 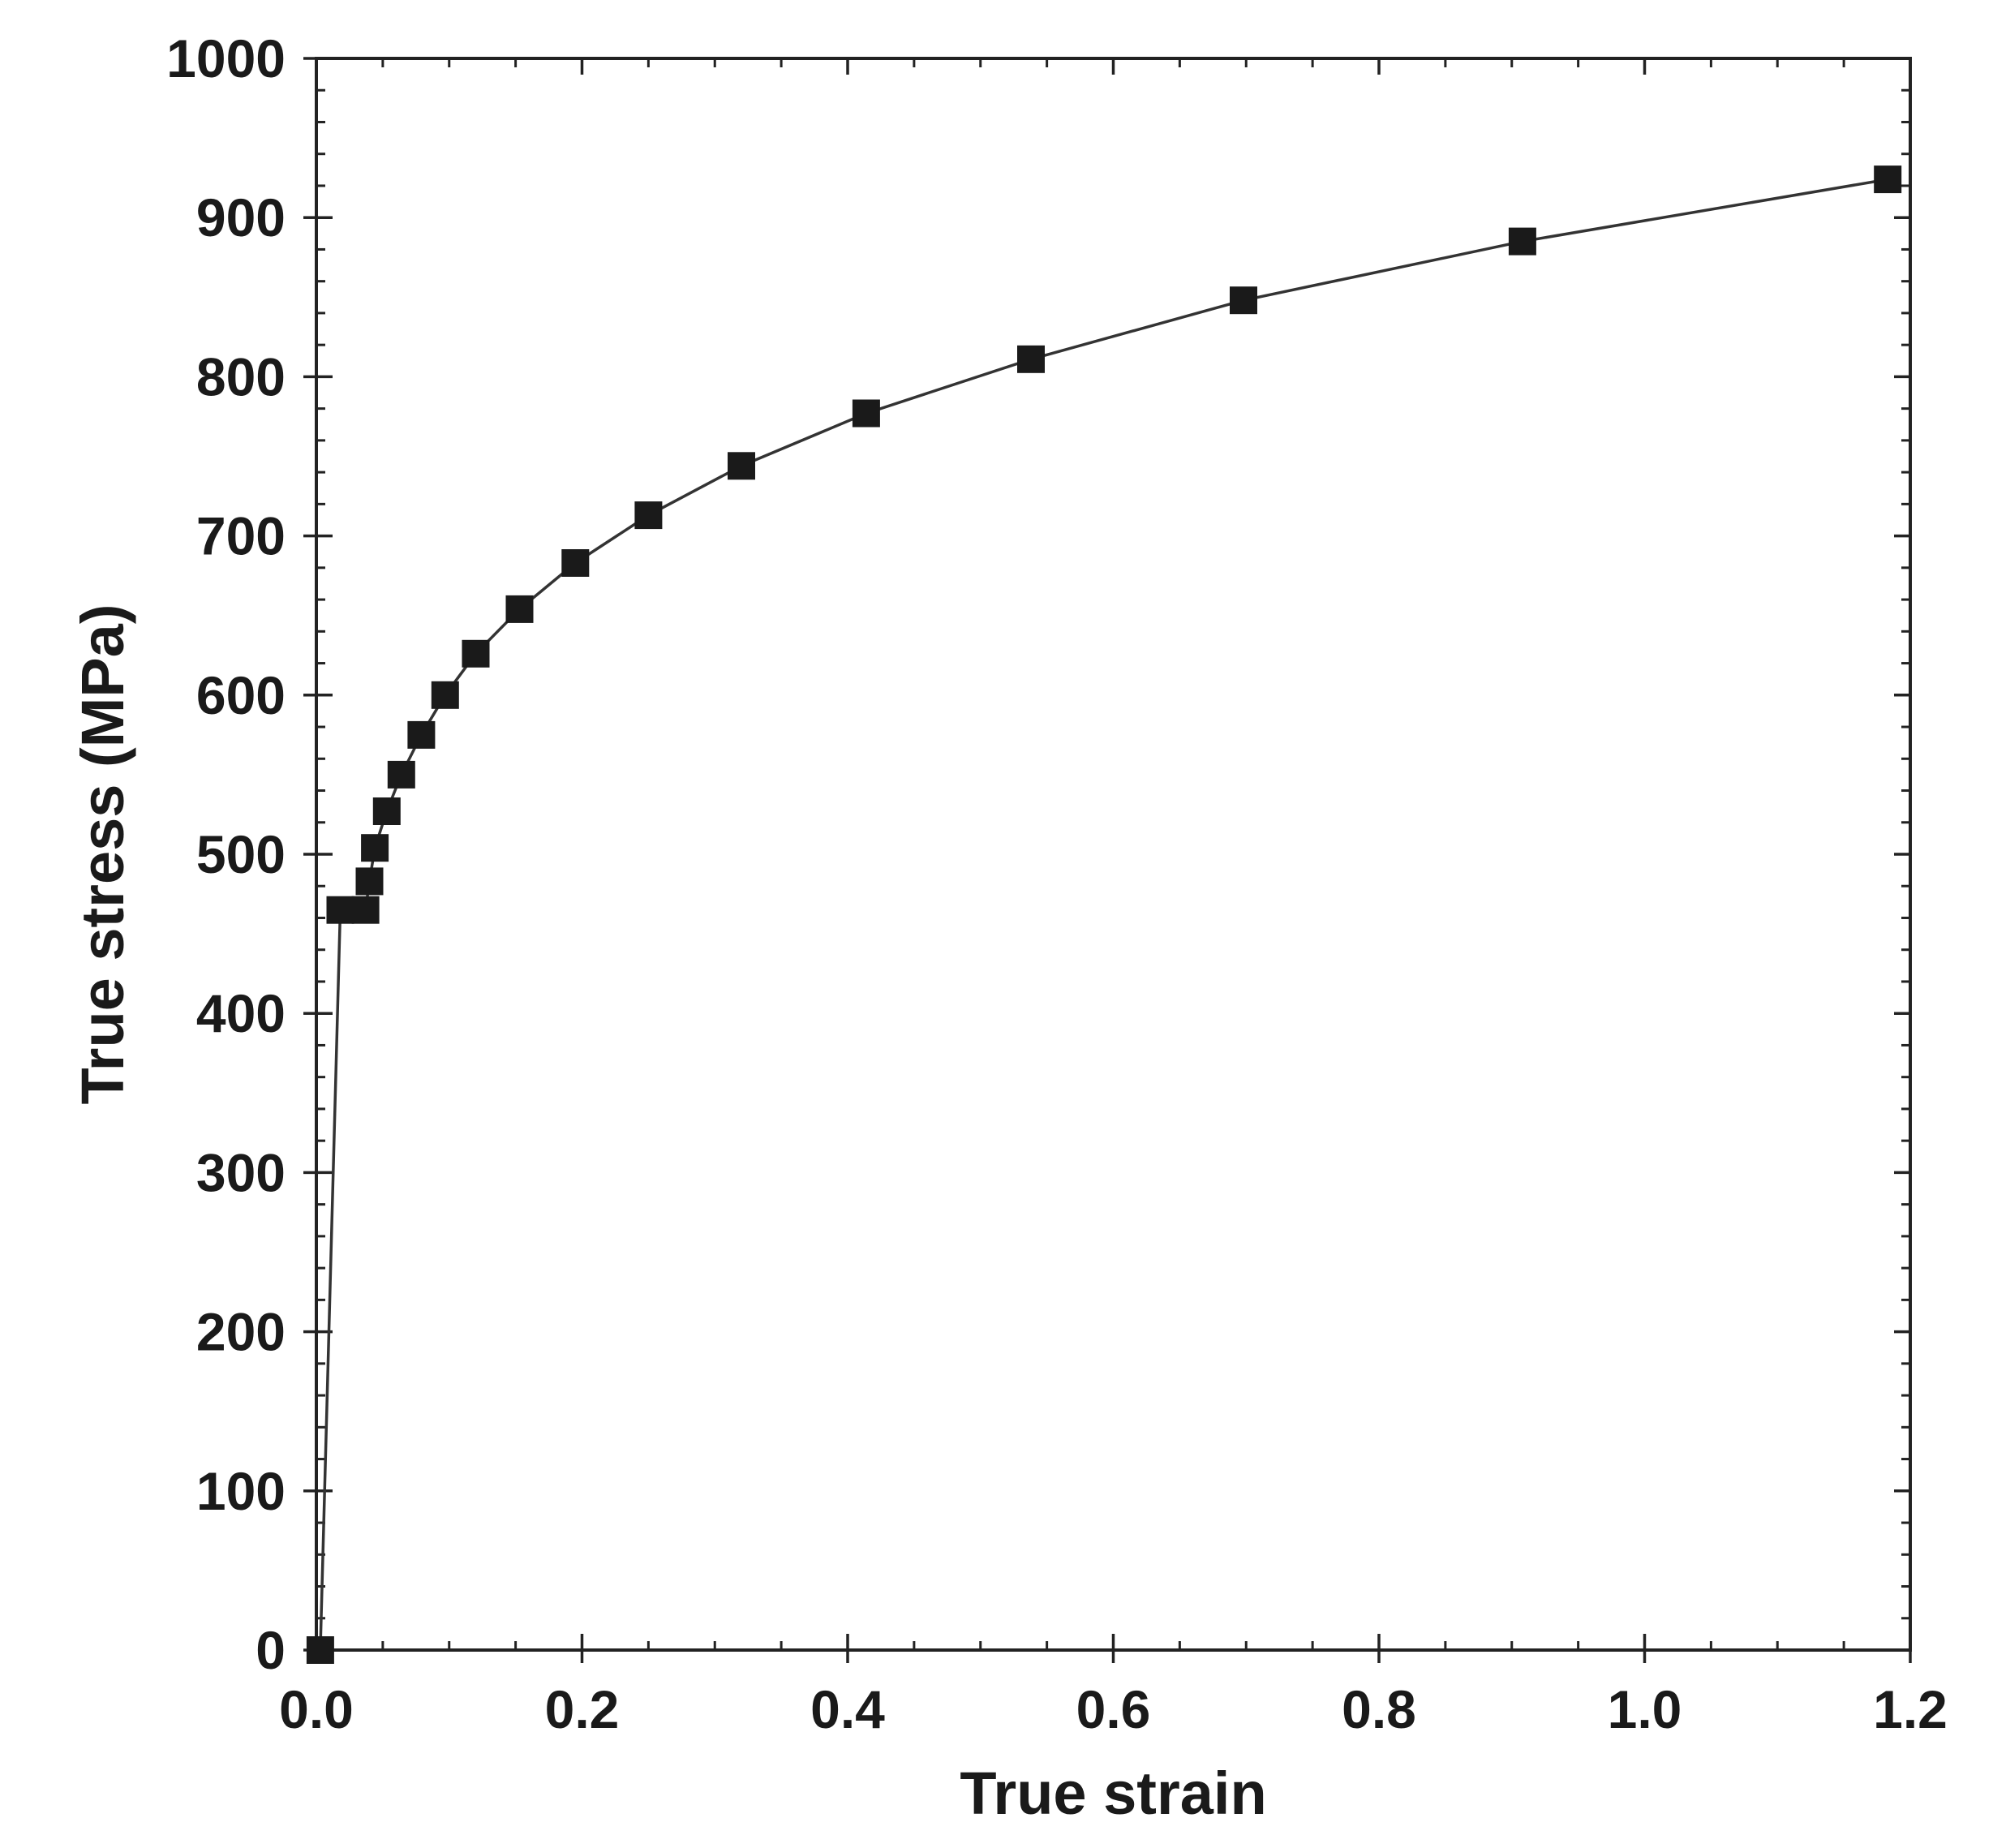 I want to click on y-tick-label: 400, so click(x=241, y=1013).